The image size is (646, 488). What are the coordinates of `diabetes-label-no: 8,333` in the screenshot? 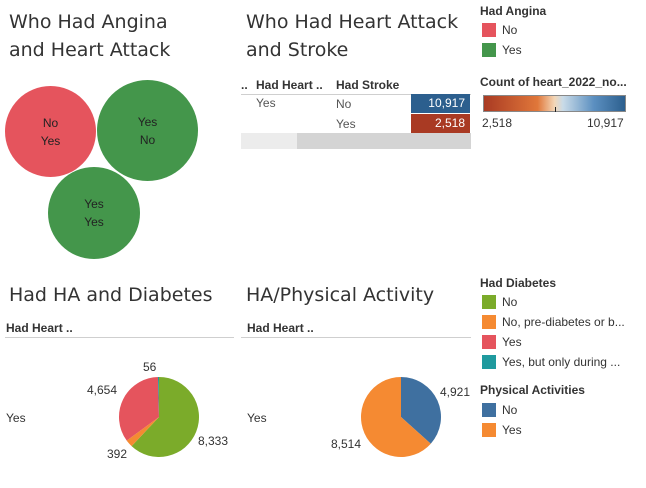 It's located at (213, 441).